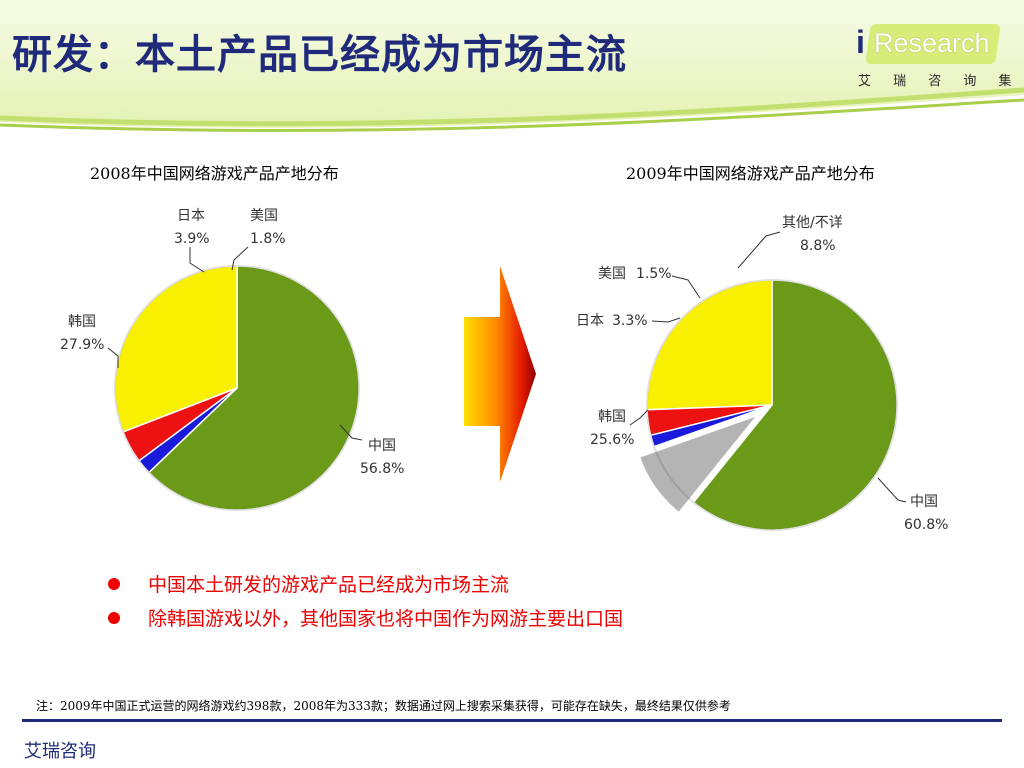  I want to click on transition-arrow, so click(500, 374).